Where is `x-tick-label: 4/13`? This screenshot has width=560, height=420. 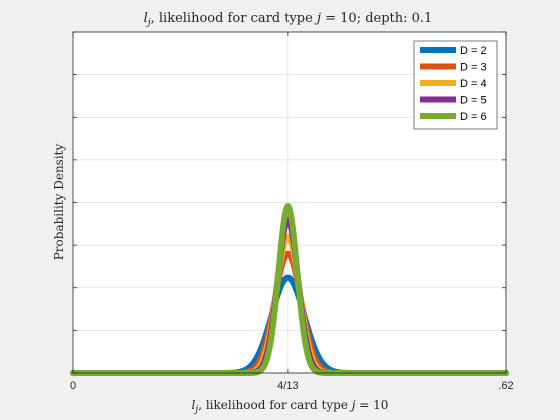 x-tick-label: 4/13 is located at coordinates (287, 386).